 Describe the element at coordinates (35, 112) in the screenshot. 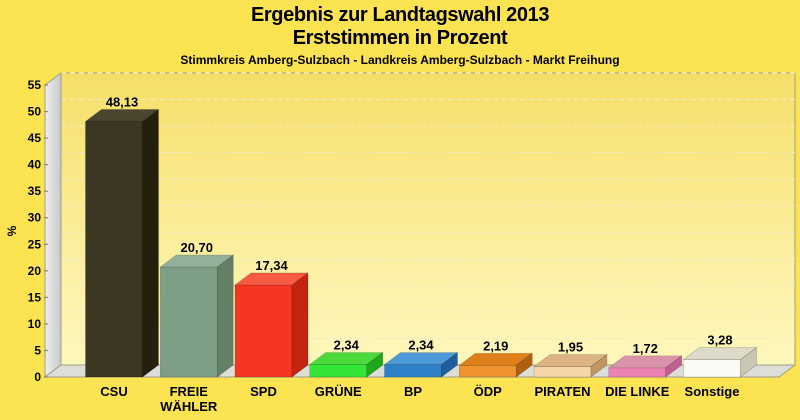

I see `y-tick-label: 50` at that location.